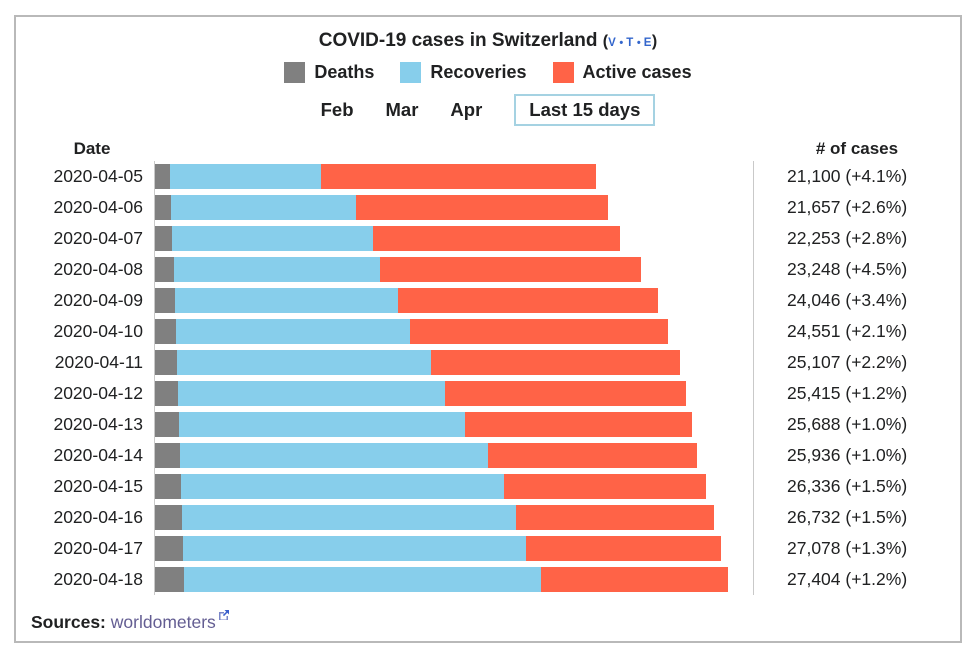  What do you see at coordinates (98, 393) in the screenshot?
I see `row-date-label: 2020-04-12` at bounding box center [98, 393].